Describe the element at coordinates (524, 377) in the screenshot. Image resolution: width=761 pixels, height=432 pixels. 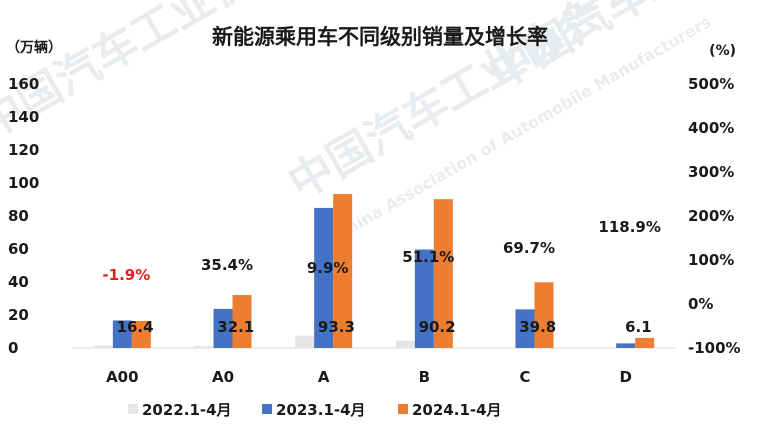
I see `category-label: C` at that location.